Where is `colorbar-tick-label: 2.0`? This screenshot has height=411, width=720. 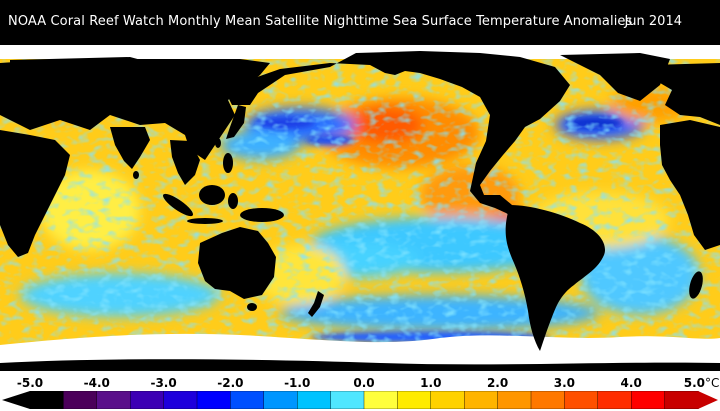 colorbar-tick-label: 2.0 is located at coordinates (497, 383).